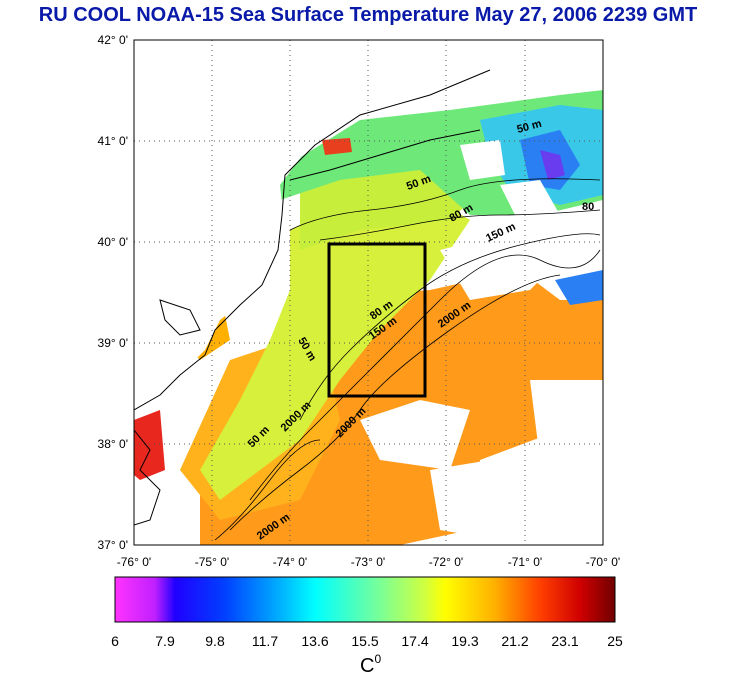 The image size is (736, 680). What do you see at coordinates (377, 320) in the screenshot?
I see `study-area-box` at bounding box center [377, 320].